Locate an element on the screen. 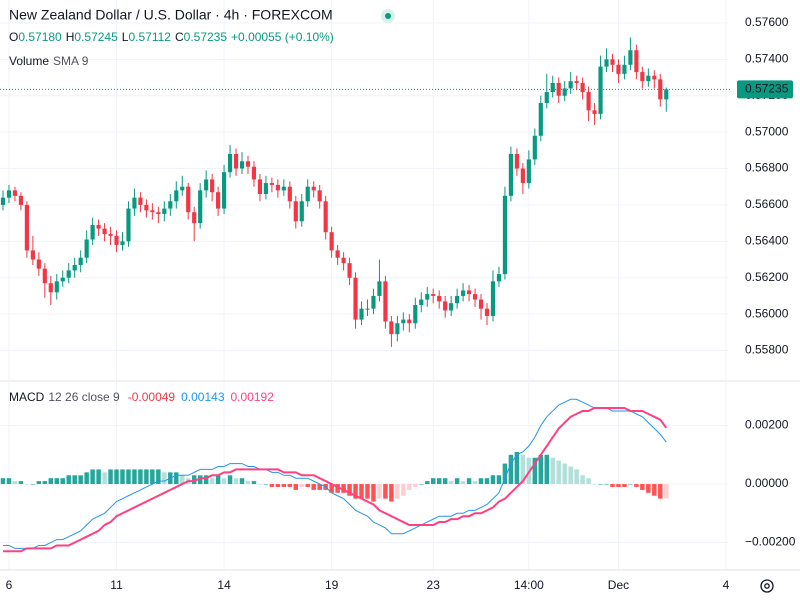 The image size is (800, 600). x-tick-label: 19 is located at coordinates (332, 585).